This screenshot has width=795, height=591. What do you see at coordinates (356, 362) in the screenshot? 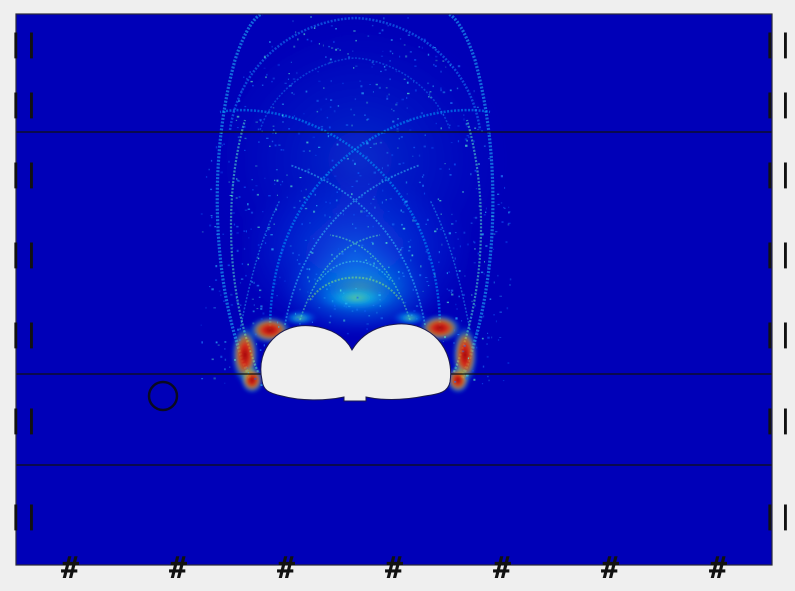
I see `obstacle-shape` at bounding box center [356, 362].